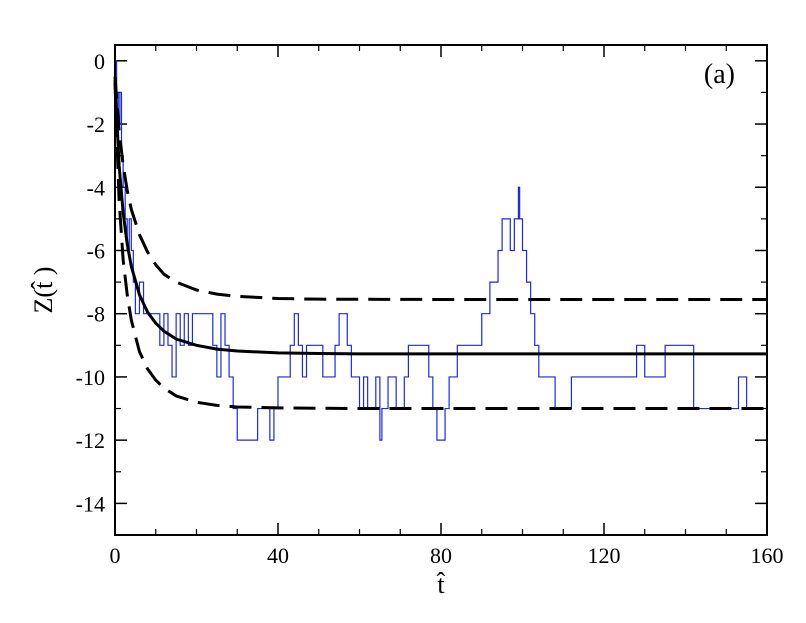 The image size is (806, 623). Describe the element at coordinates (43, 290) in the screenshot. I see `y-axis-label: Z(t̂ )` at that location.